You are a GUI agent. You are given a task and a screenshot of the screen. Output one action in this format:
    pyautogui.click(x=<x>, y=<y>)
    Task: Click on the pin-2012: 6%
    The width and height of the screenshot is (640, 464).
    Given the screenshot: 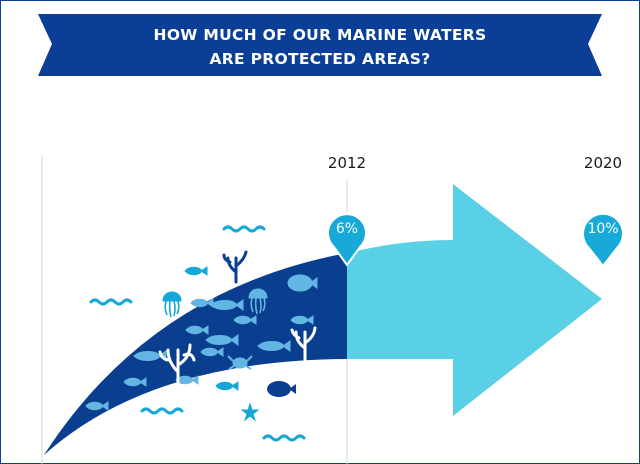 What is the action you would take?
    pyautogui.click(x=347, y=240)
    